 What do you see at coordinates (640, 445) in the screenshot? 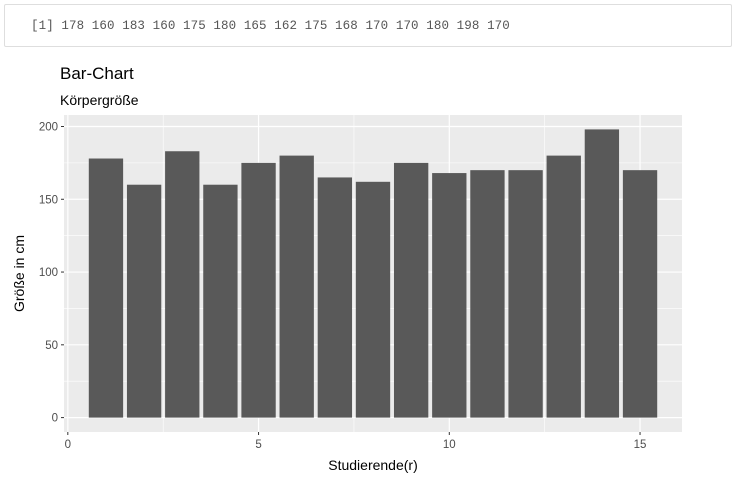
I see `x-tick-label: 15` at bounding box center [640, 445].